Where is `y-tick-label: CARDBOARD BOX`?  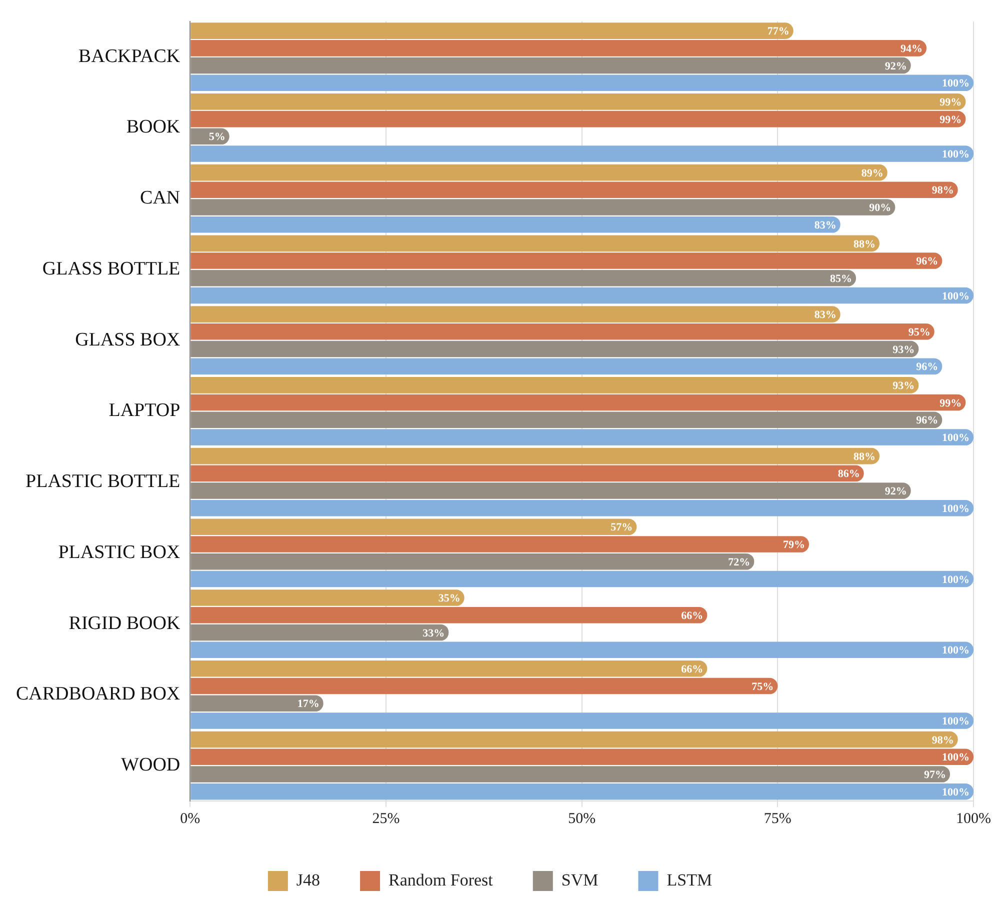
y-tick-label: CARDBOARD BOX is located at coordinates (98, 694).